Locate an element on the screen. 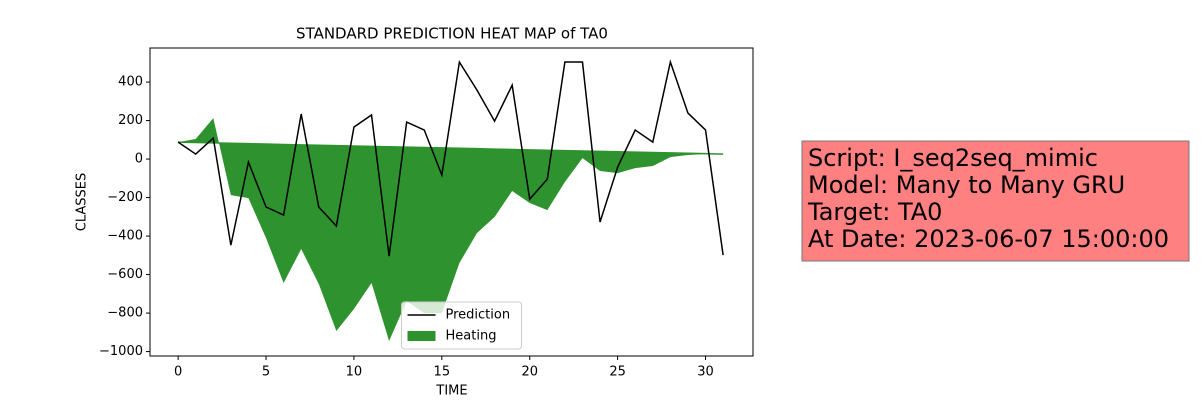 The height and width of the screenshot is (400, 1202). heating-base is located at coordinates (451, 148).